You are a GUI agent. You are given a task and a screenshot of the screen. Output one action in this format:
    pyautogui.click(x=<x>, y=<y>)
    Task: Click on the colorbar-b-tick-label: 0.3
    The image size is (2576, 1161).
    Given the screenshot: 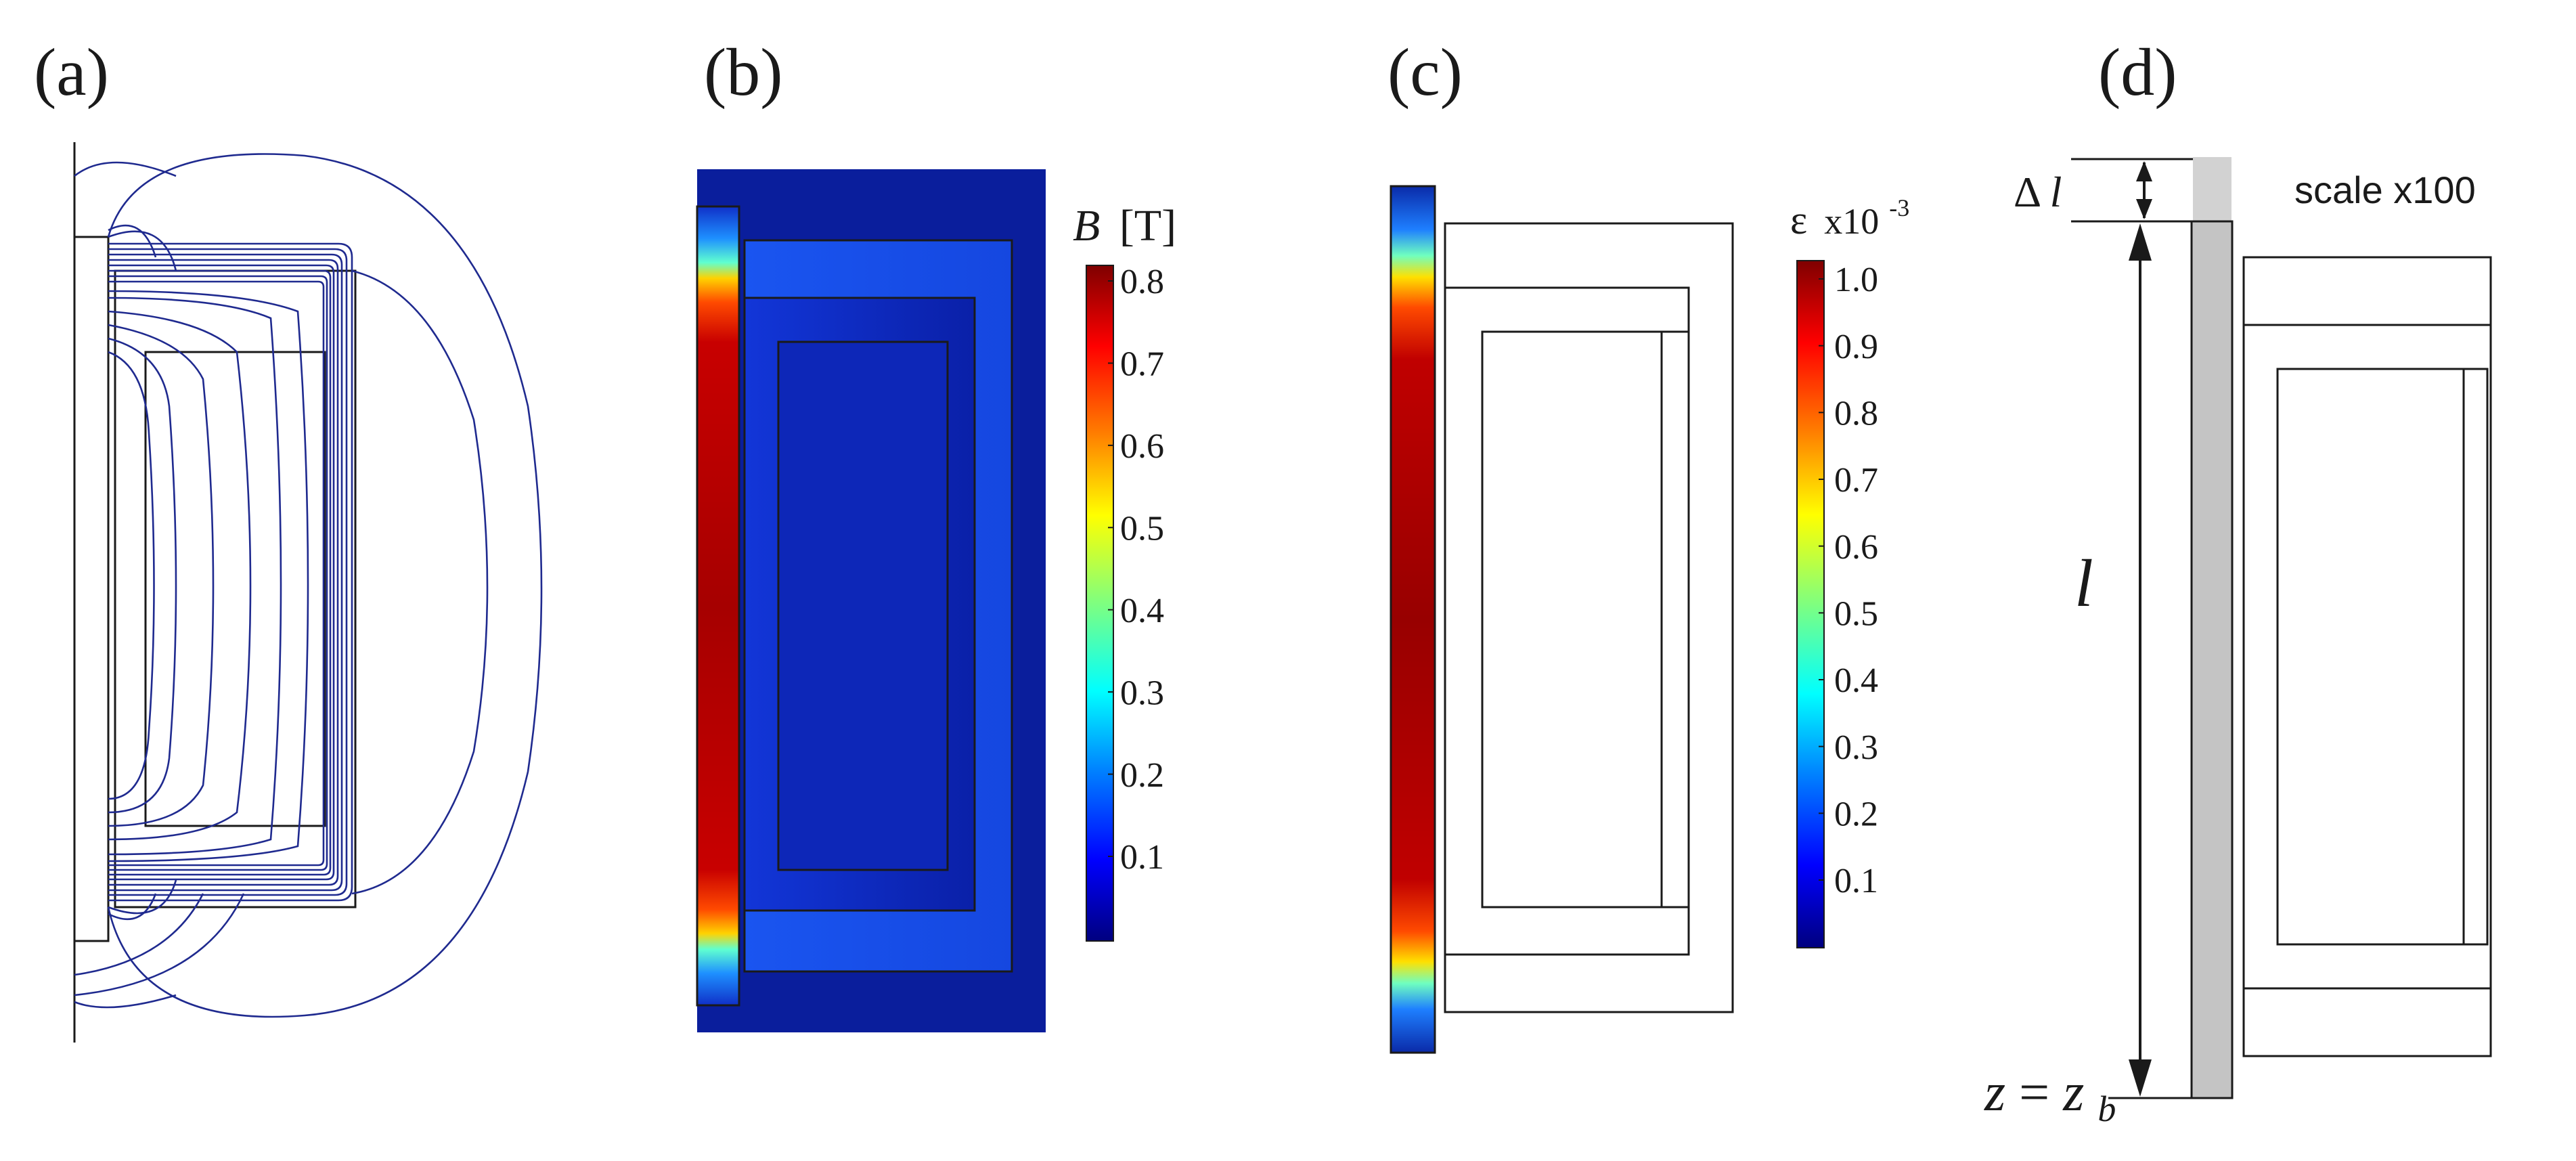 What is the action you would take?
    pyautogui.click(x=1142, y=693)
    